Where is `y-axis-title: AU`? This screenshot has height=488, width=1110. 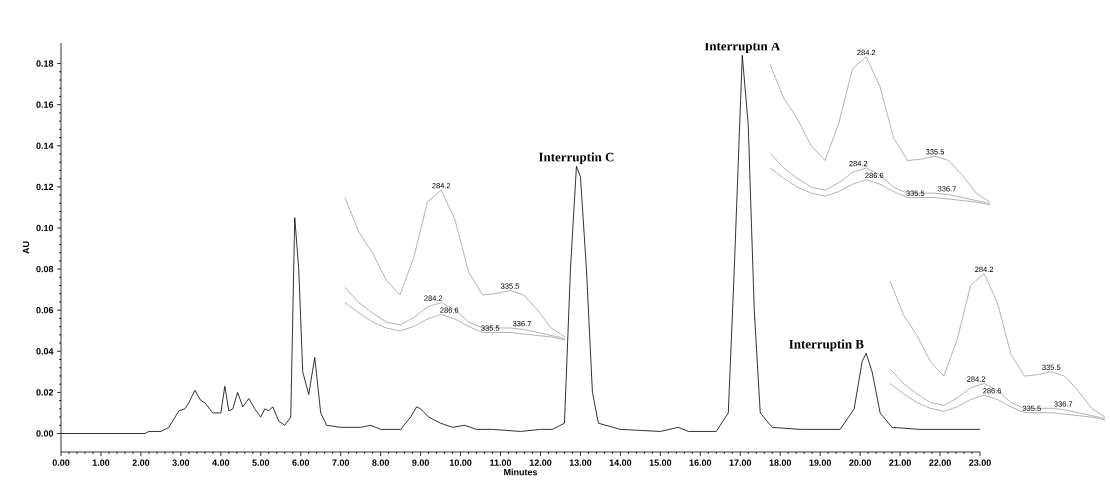 y-axis-title: AU is located at coordinates (26, 247).